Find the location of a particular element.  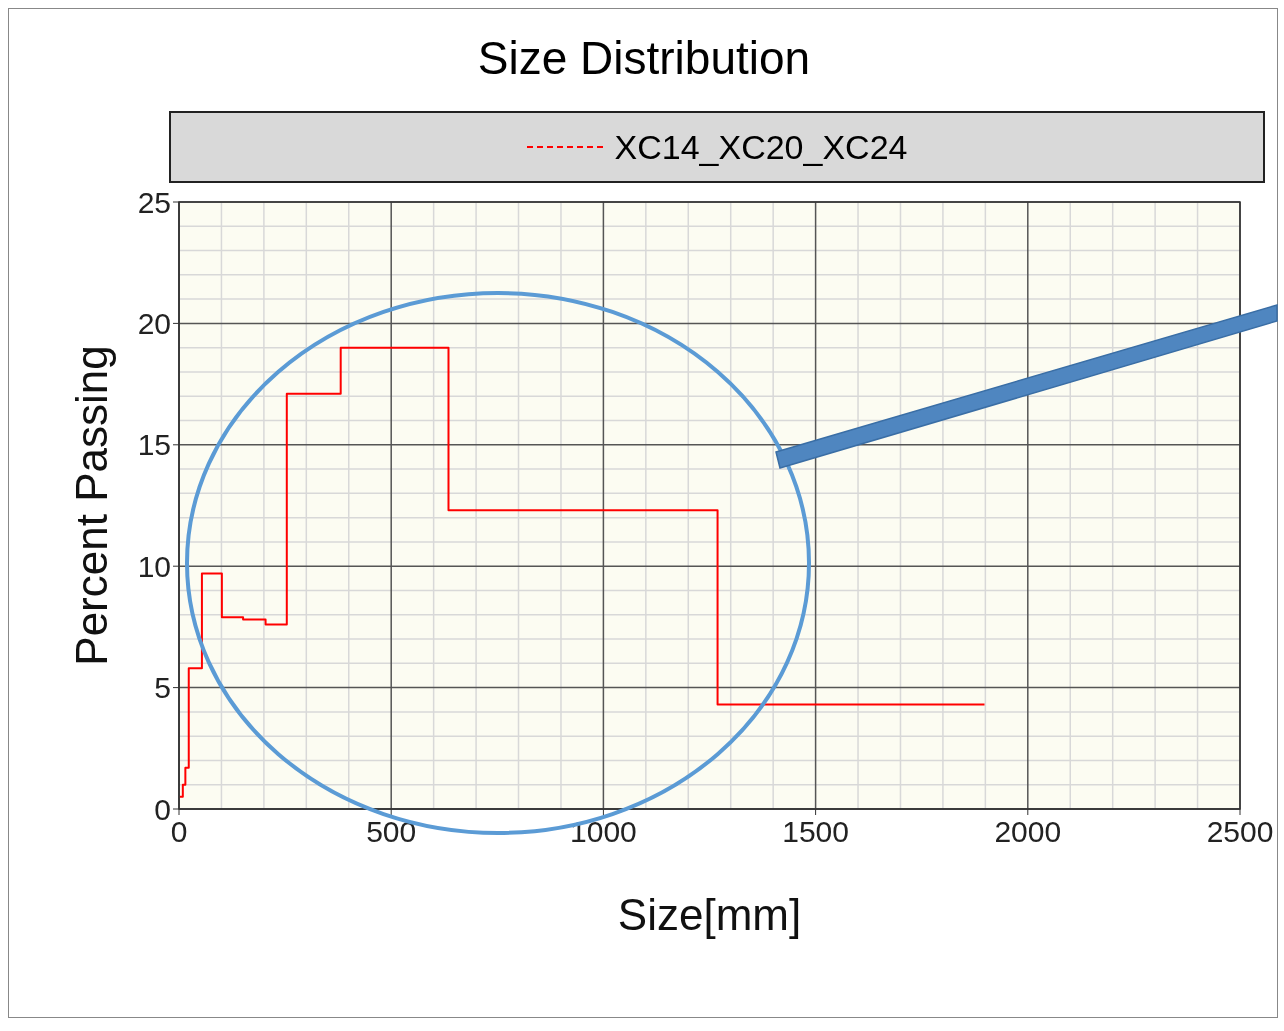

chart-title: Size Distribution is located at coordinates (644, 58).